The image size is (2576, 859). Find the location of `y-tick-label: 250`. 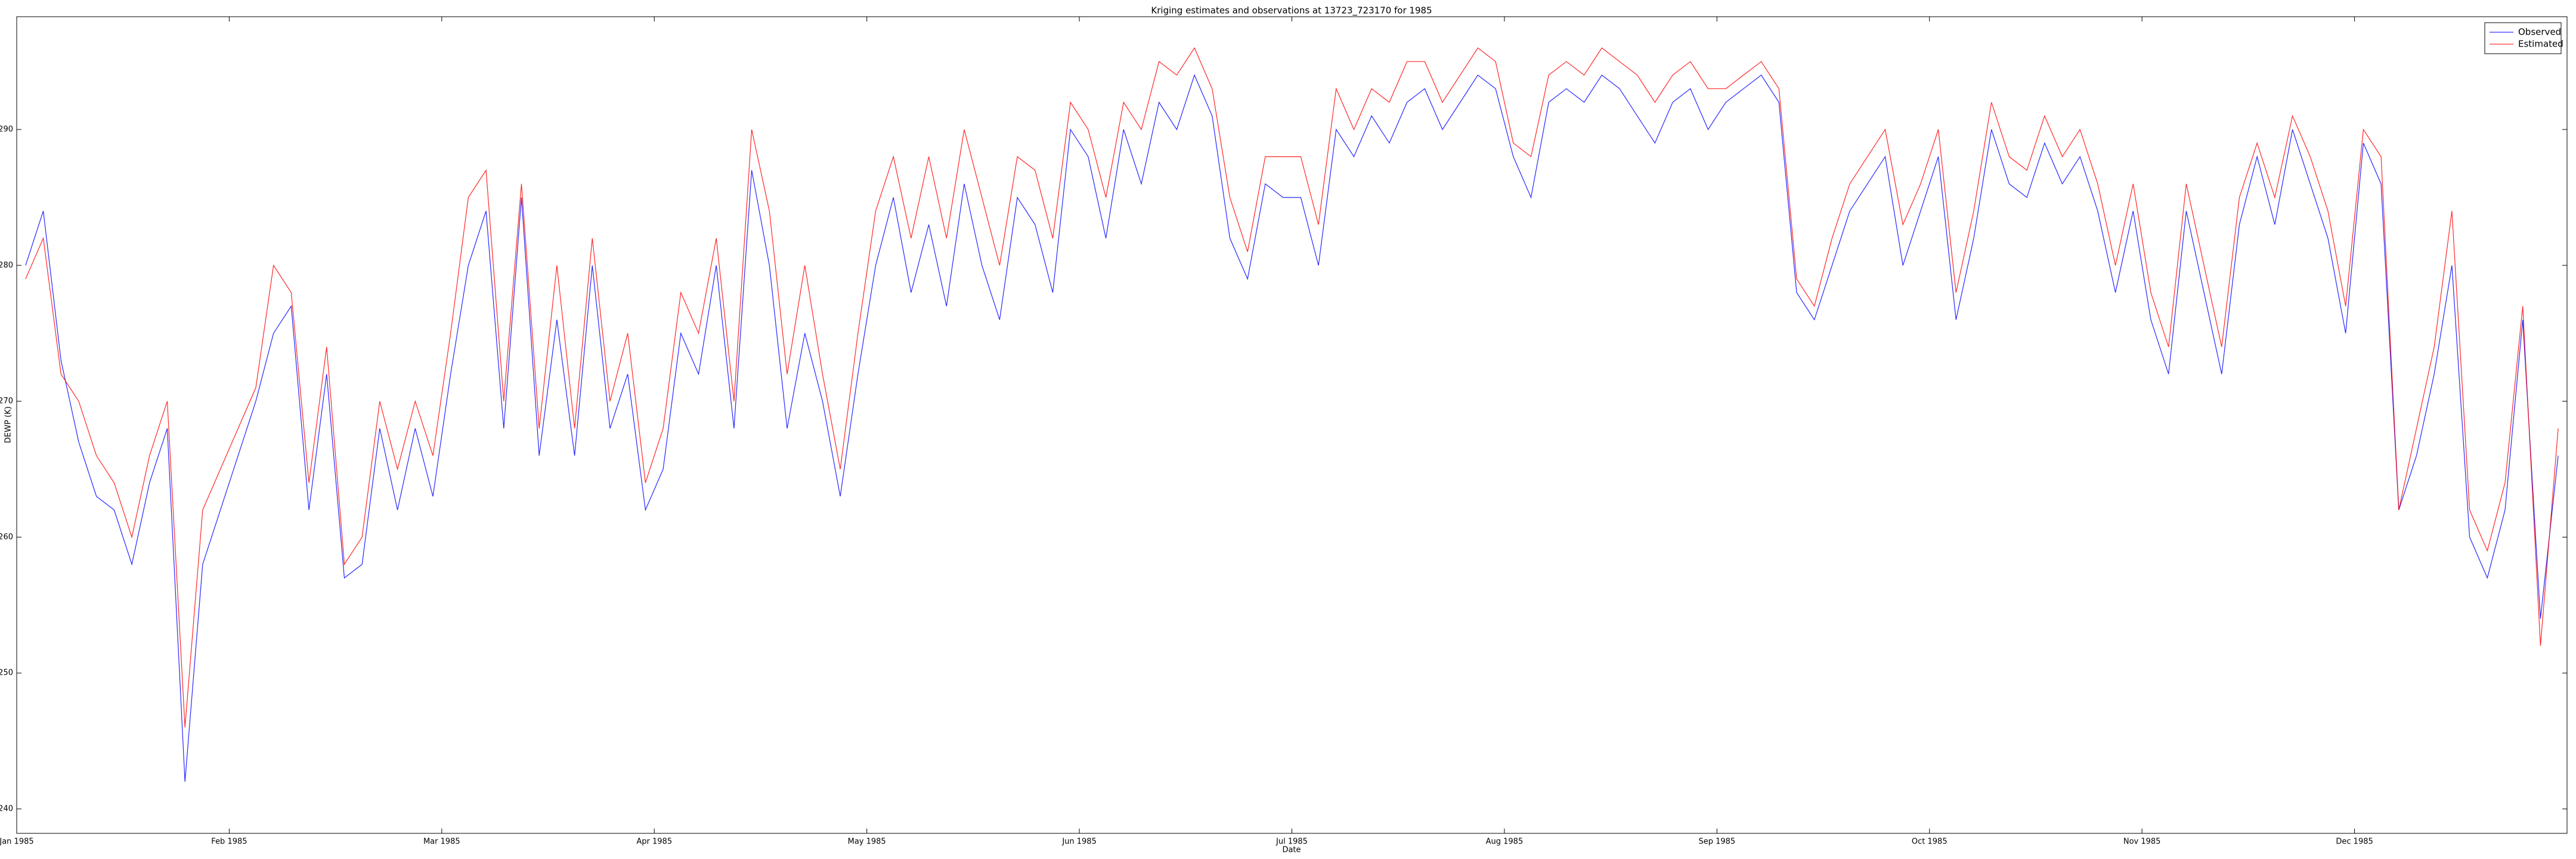

y-tick-label: 250 is located at coordinates (6, 673).